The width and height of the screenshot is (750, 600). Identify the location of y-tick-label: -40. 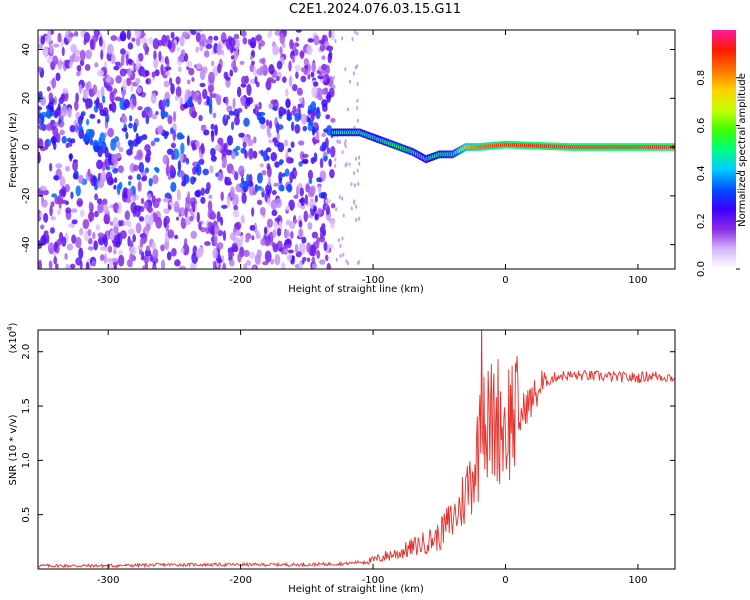
(26, 244).